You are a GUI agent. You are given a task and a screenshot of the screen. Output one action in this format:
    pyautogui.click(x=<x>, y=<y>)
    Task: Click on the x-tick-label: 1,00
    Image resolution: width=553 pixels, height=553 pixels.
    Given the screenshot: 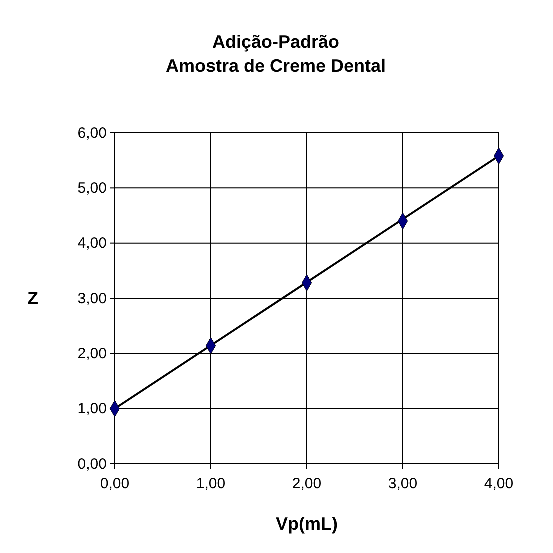 What is the action you would take?
    pyautogui.click(x=211, y=484)
    